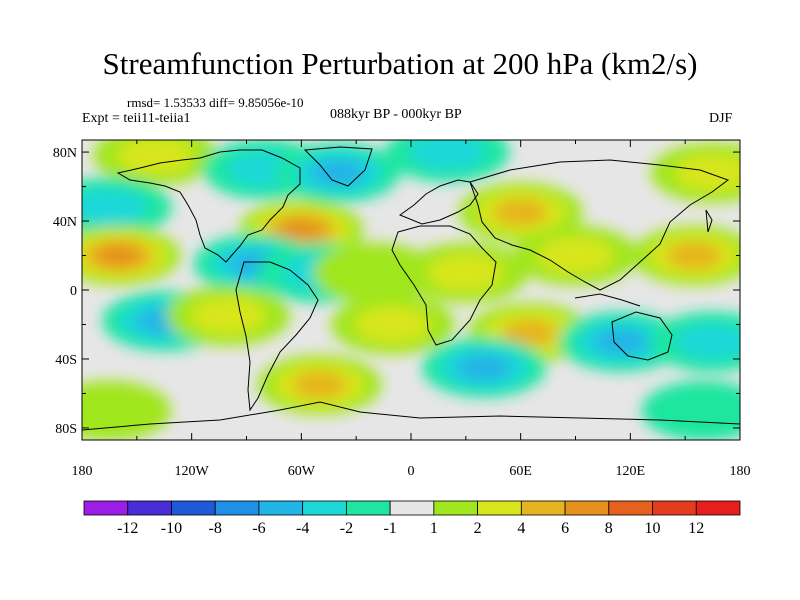 Image resolution: width=800 pixels, height=600 pixels. What do you see at coordinates (73, 291) in the screenshot?
I see `lat-label: 0` at bounding box center [73, 291].